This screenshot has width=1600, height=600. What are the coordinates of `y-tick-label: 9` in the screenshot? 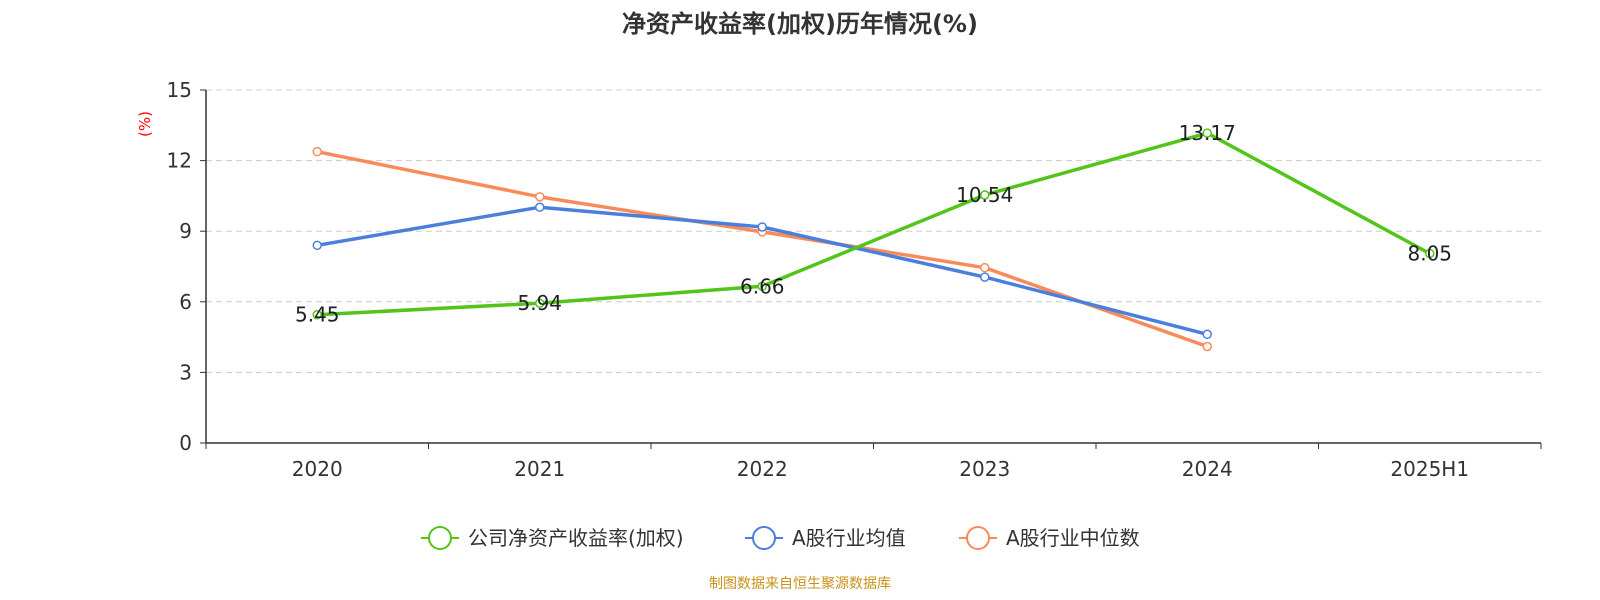 It's located at (185, 231).